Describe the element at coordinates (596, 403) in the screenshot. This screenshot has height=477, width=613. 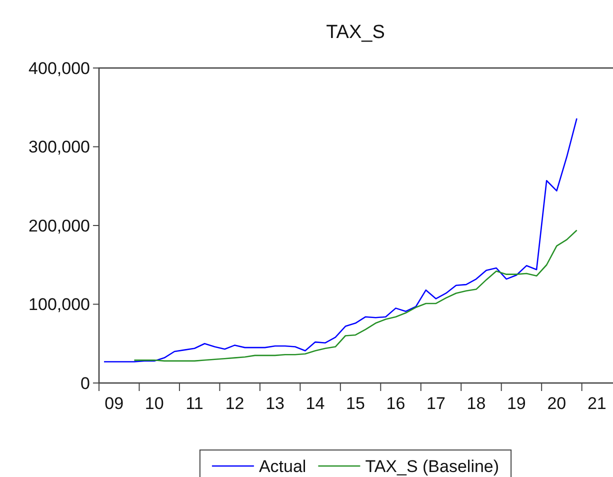
I see `x-tick-label: 21` at that location.